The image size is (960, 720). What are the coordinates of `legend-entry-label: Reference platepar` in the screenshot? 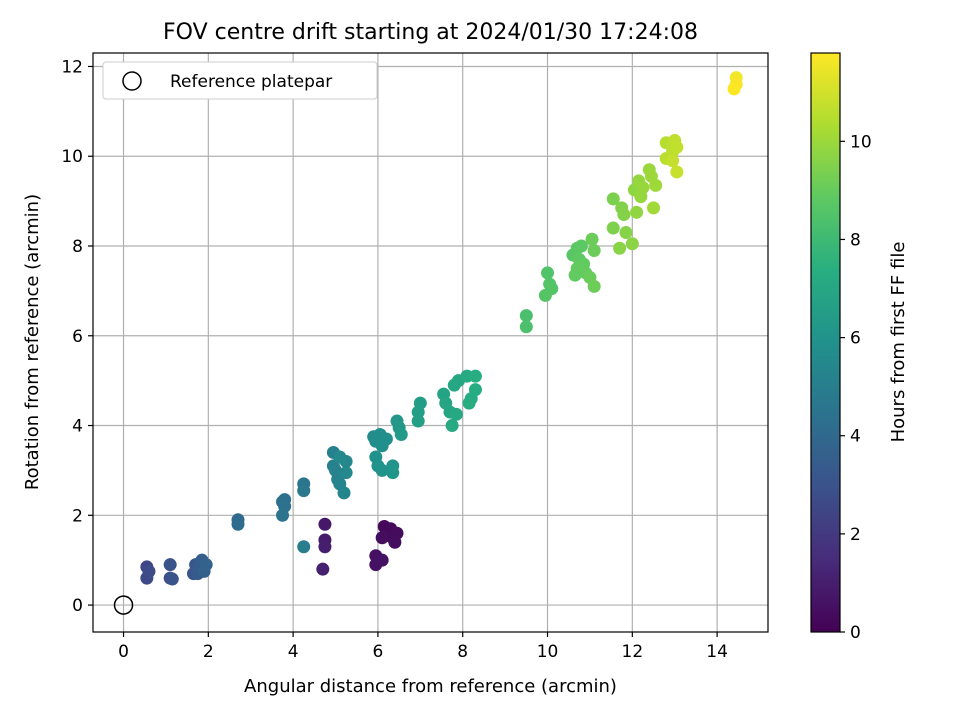 It's located at (251, 82).